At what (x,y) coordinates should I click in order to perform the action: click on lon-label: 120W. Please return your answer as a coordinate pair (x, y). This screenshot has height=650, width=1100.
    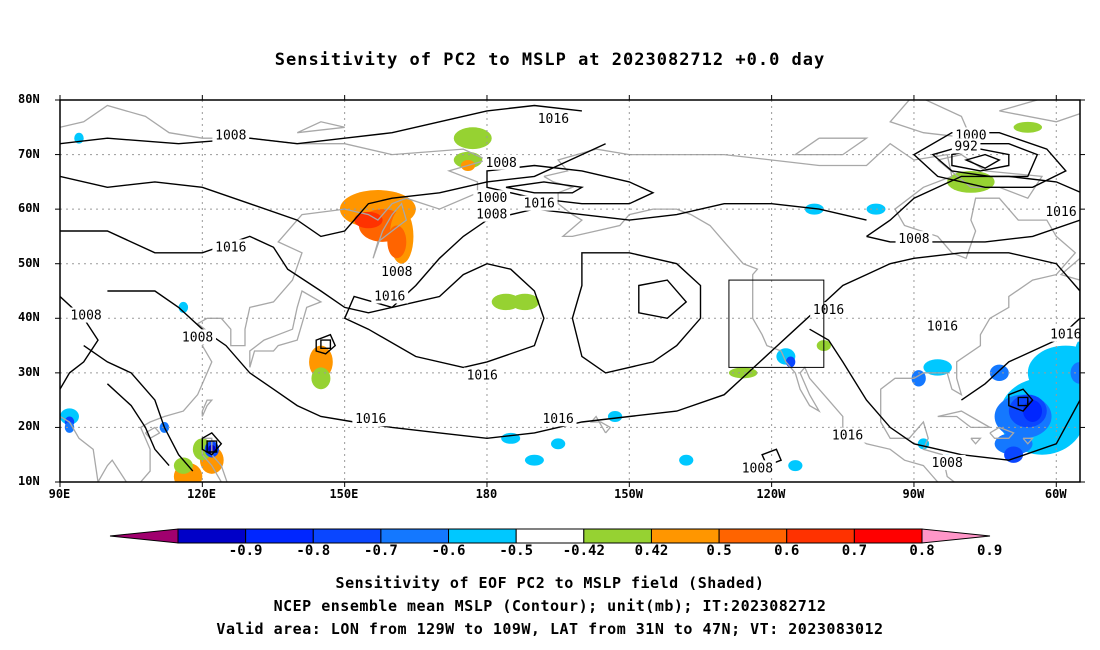
    Looking at the image, I should click on (771, 494).